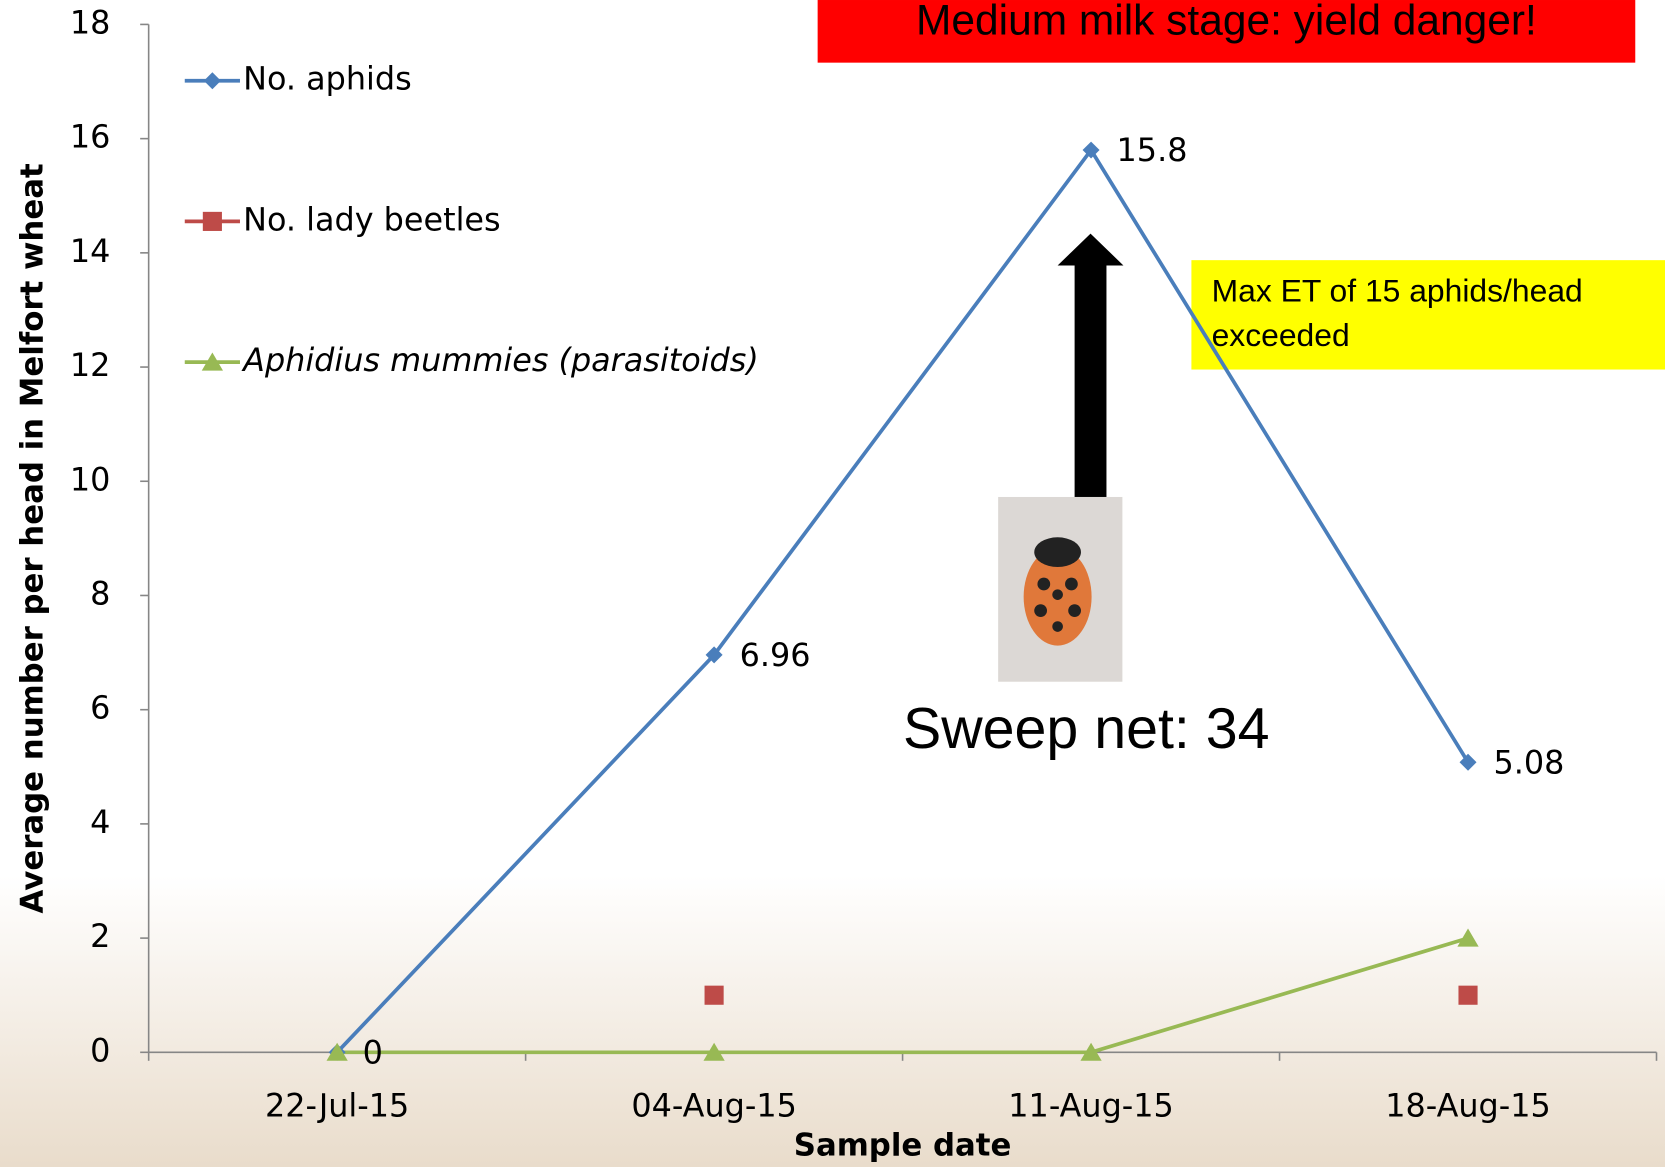 The image size is (1665, 1167). What do you see at coordinates (90, 479) in the screenshot?
I see `y-tick-label: 10` at bounding box center [90, 479].